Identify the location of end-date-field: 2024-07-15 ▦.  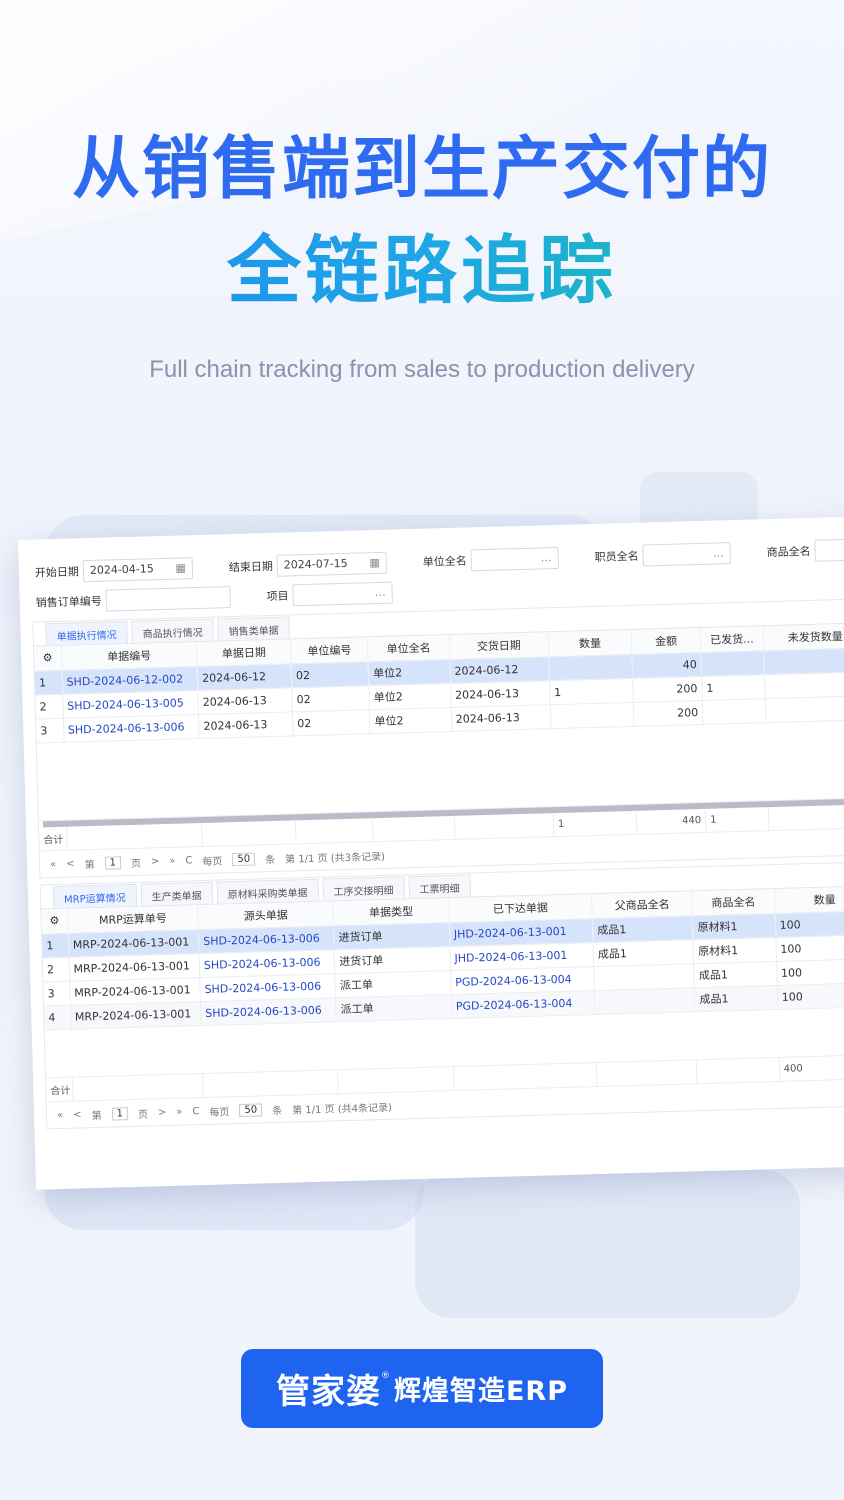
(332, 564).